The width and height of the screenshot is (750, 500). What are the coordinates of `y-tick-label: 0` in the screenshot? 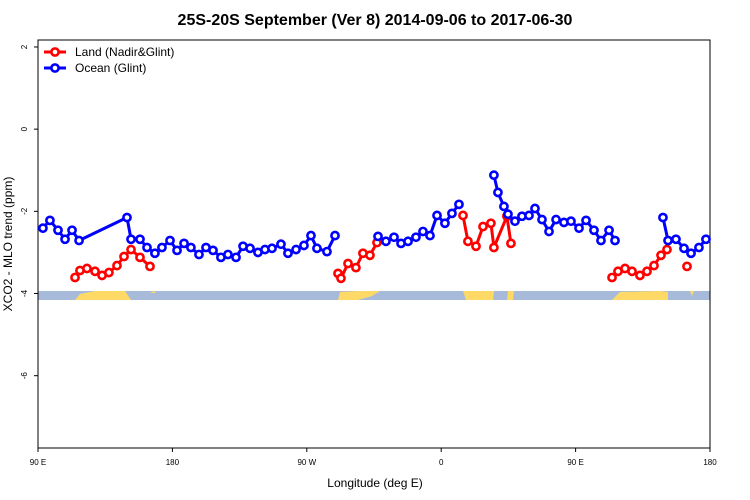 It's located at (24, 128).